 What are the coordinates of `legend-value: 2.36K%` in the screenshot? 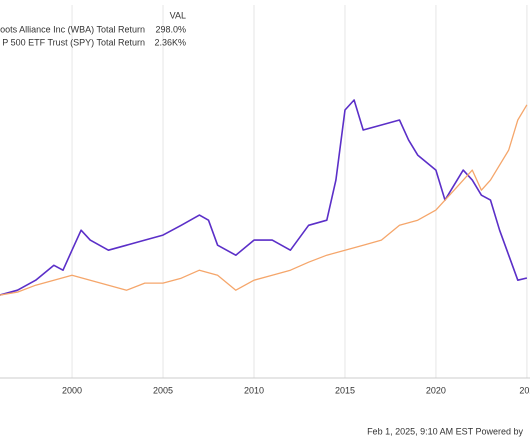 It's located at (170, 42).